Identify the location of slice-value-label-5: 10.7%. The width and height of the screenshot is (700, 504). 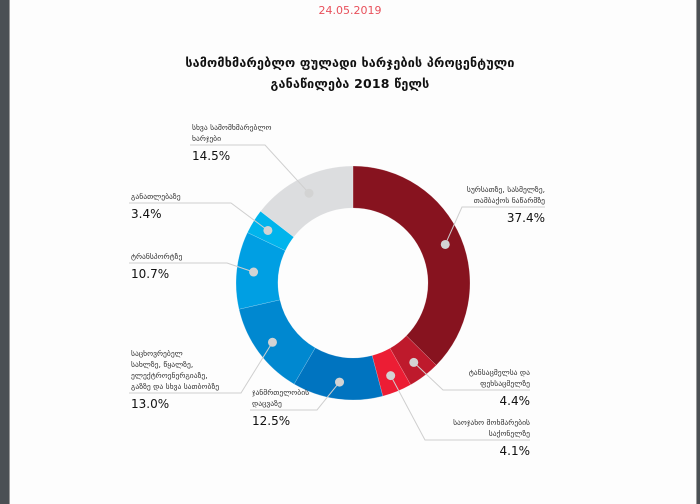
(150, 274).